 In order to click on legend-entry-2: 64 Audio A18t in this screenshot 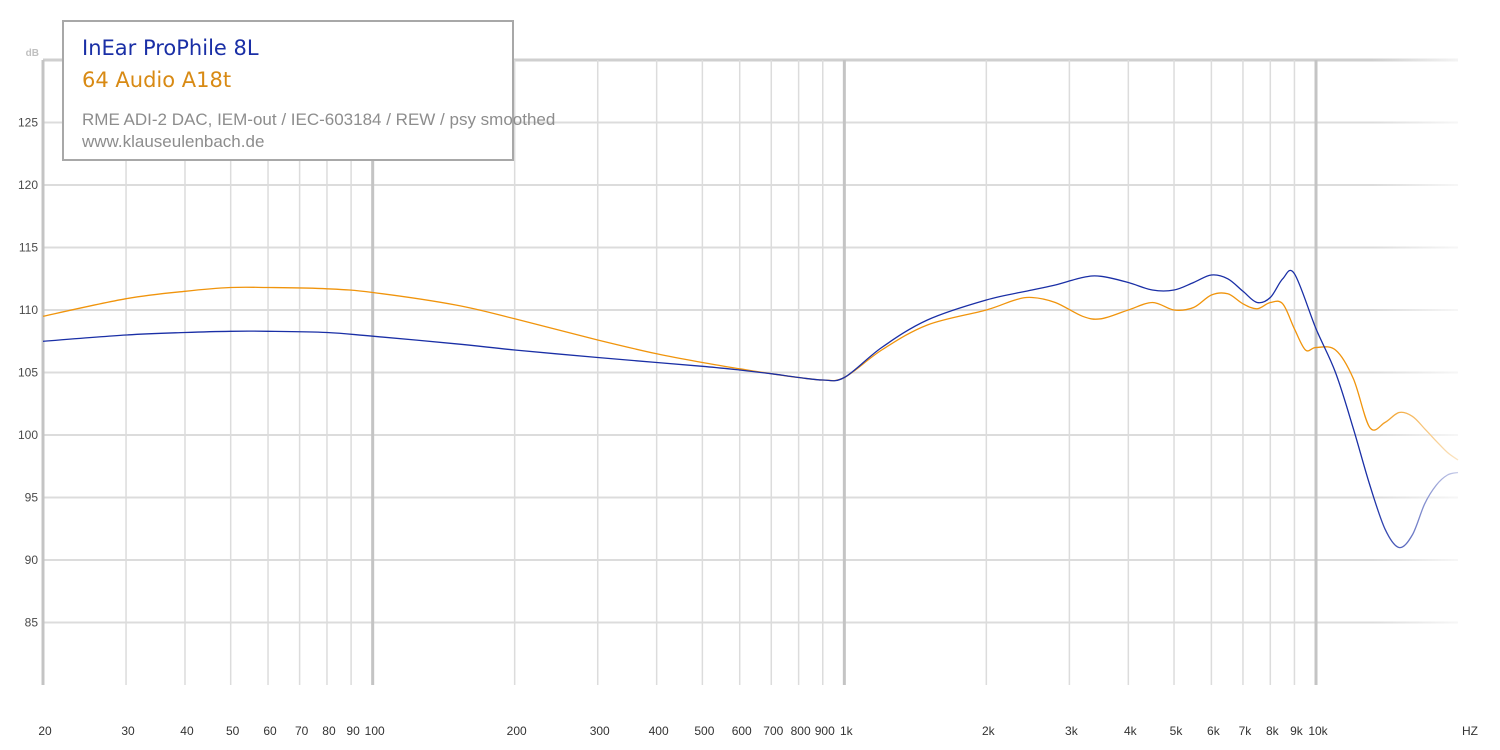, I will do `click(157, 80)`.